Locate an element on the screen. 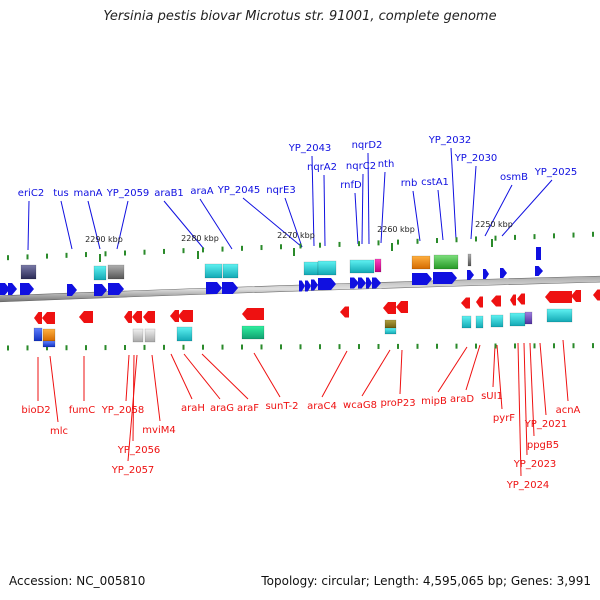 The image size is (600, 600). top-gene-label: YP_2025 is located at coordinates (556, 172).